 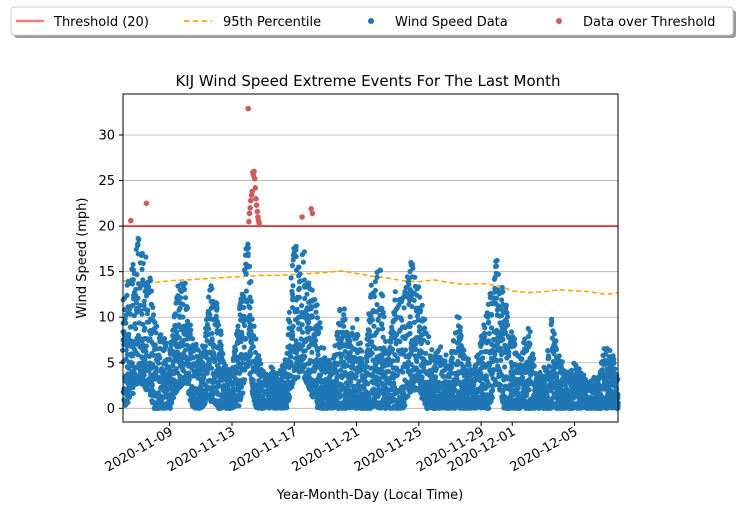 What do you see at coordinates (649, 22) in the screenshot?
I see `legend-over-threshold-label: Data over Threshold` at bounding box center [649, 22].